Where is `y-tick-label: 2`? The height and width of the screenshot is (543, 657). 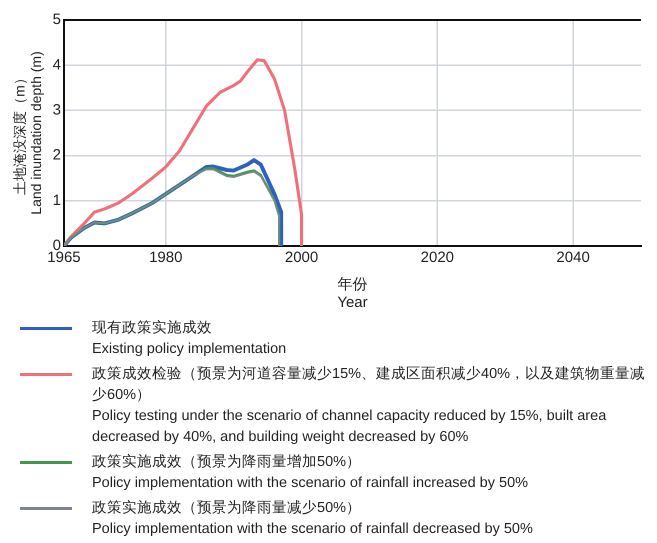
y-tick-label: 2 is located at coordinates (56, 155).